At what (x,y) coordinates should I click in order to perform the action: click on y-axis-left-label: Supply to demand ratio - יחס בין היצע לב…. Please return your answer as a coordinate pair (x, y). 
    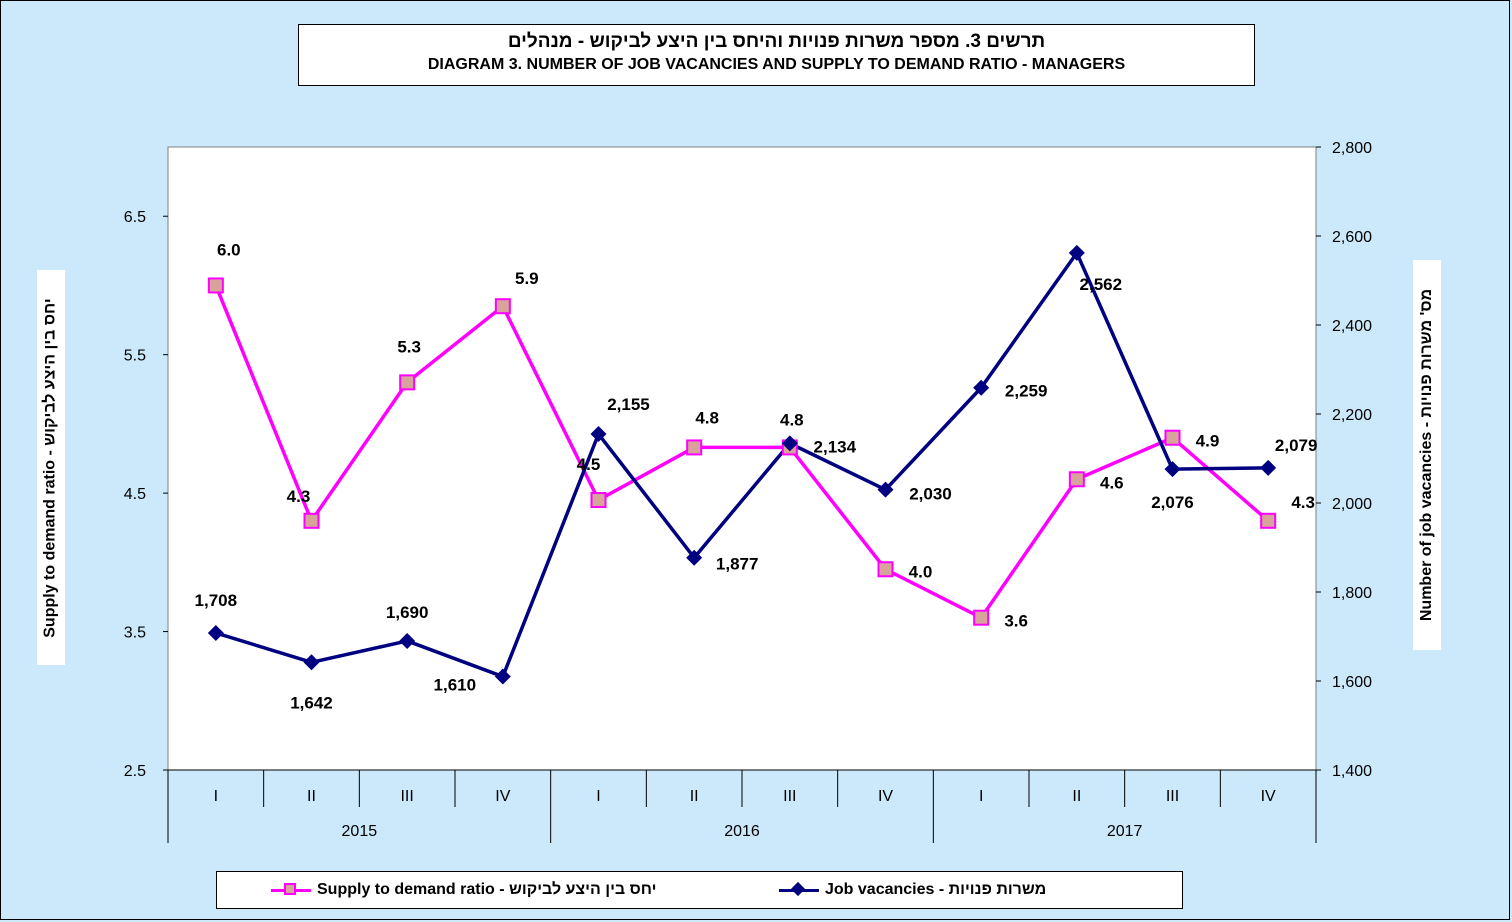
    Looking at the image, I should click on (51, 467).